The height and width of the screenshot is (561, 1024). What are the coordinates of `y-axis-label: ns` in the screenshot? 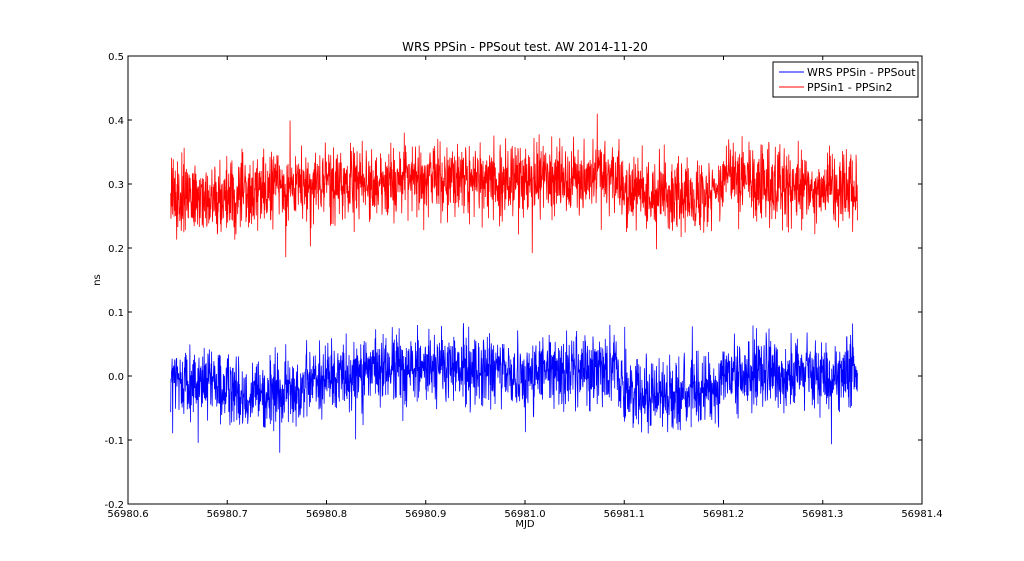 It's located at (97, 280).